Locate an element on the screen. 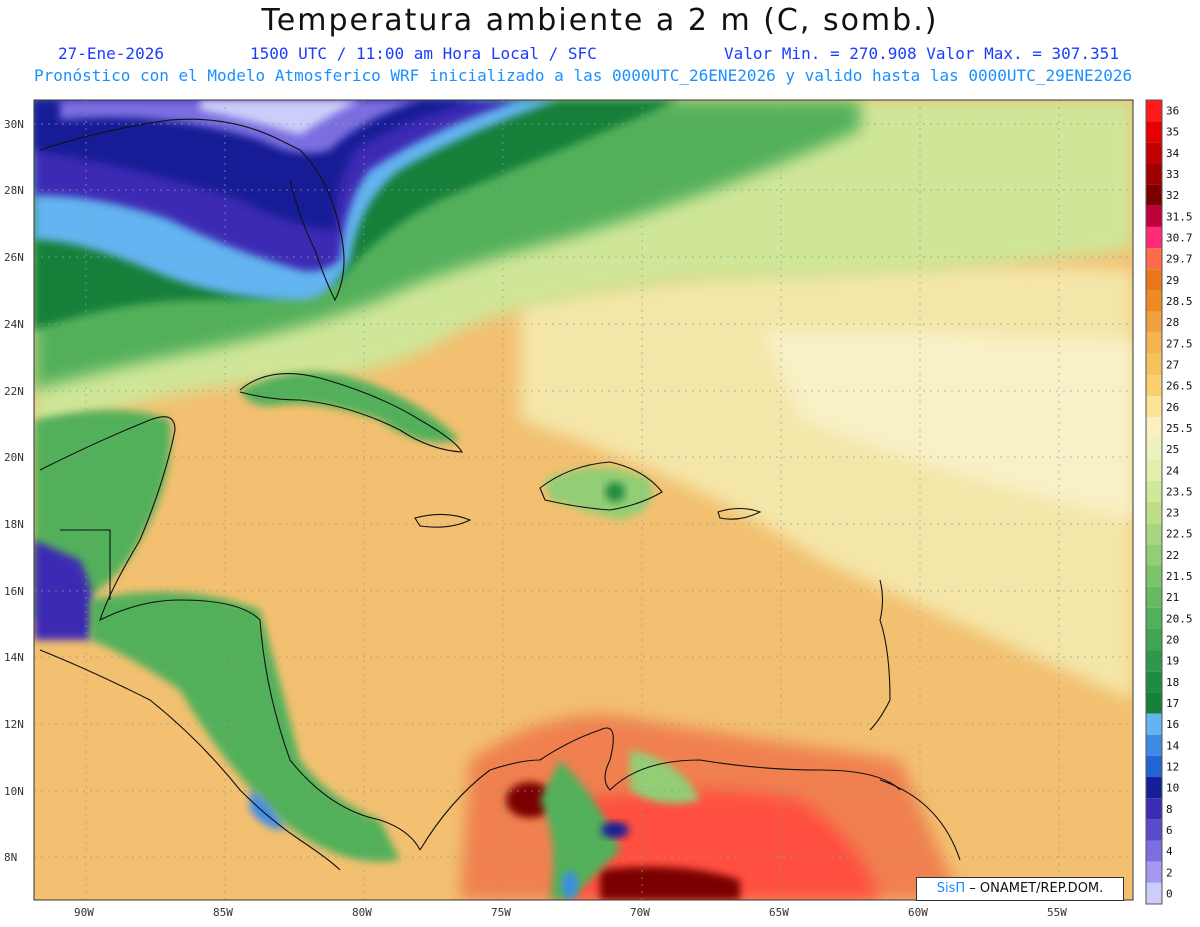 The image size is (1200, 927). colorbar-label: 10 is located at coordinates (1172, 788).